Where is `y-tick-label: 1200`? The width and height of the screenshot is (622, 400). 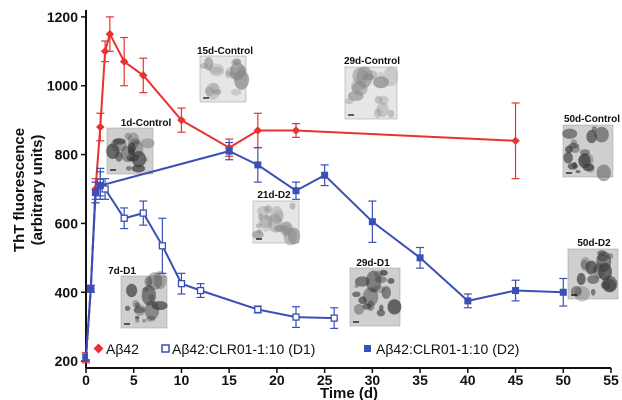
y-tick-label: 1200 is located at coordinates (62, 17).